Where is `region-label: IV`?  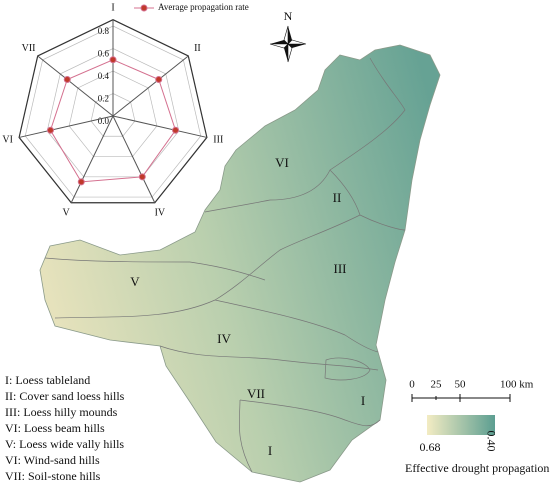 region-label: IV is located at coordinates (224, 338).